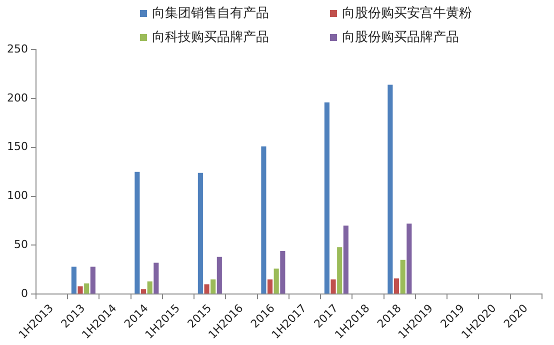 The image size is (554, 345). I want to click on legend-label: 向股份购买安宫牛黄粉, so click(407, 13).